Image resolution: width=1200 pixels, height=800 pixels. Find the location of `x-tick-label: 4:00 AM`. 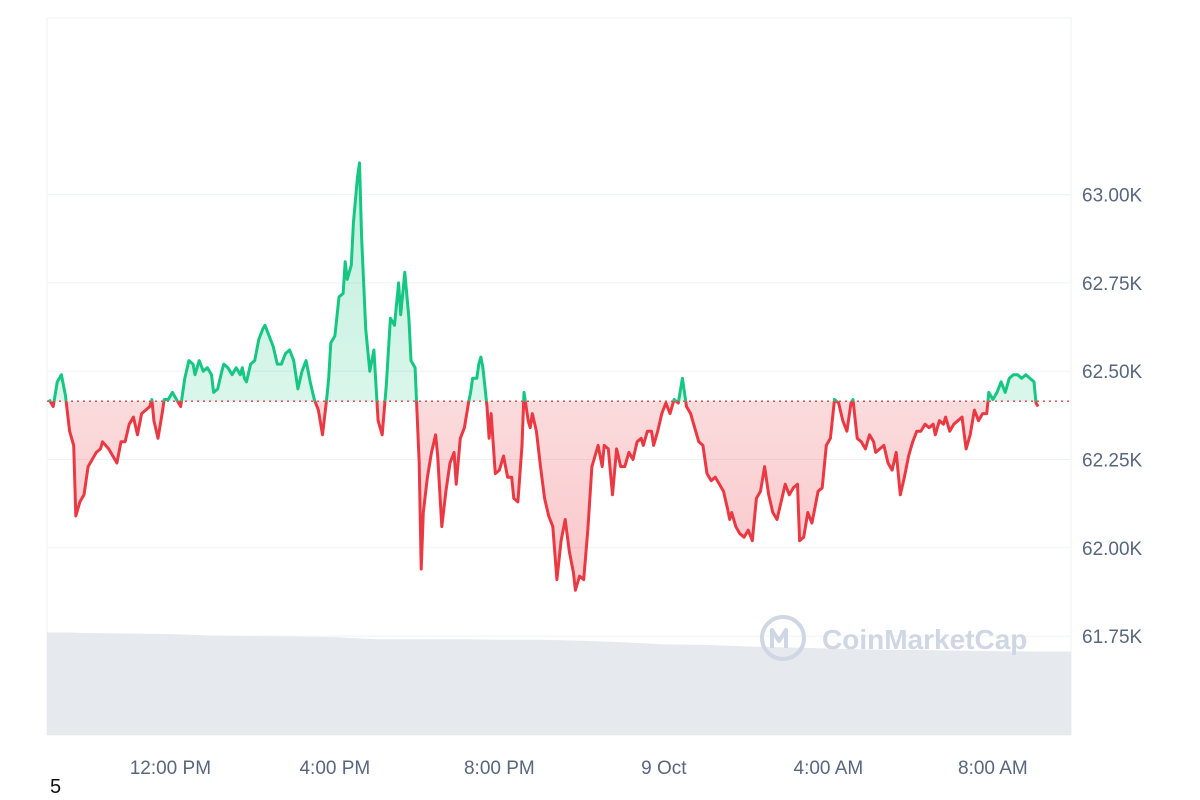

x-tick-label: 4:00 AM is located at coordinates (829, 768).